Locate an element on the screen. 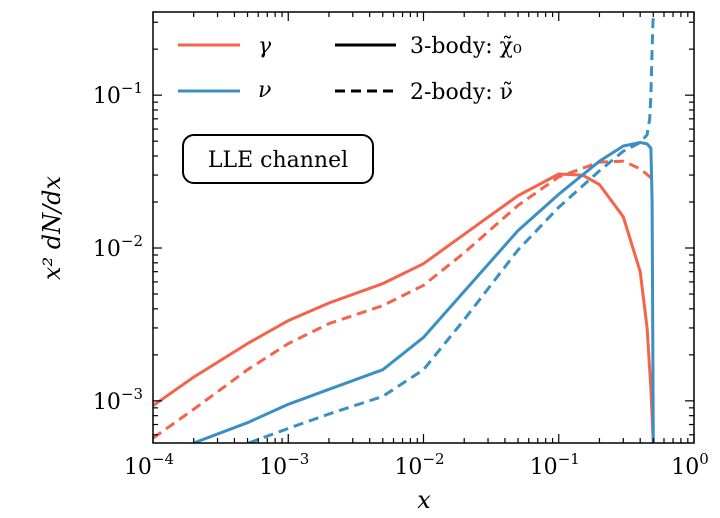 The image size is (720, 518). annotation-text: LLE channel is located at coordinates (278, 160).